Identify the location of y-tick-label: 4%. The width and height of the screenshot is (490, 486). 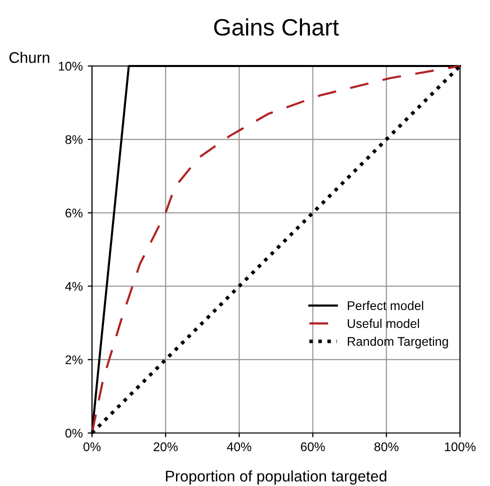
(74, 286).